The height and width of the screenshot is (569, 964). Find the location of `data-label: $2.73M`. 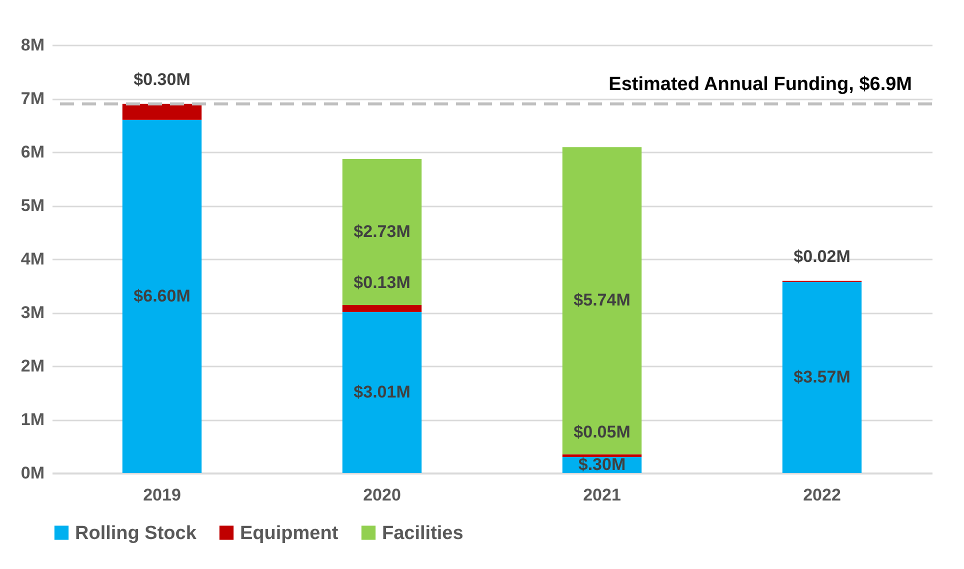

data-label: $2.73M is located at coordinates (382, 231).